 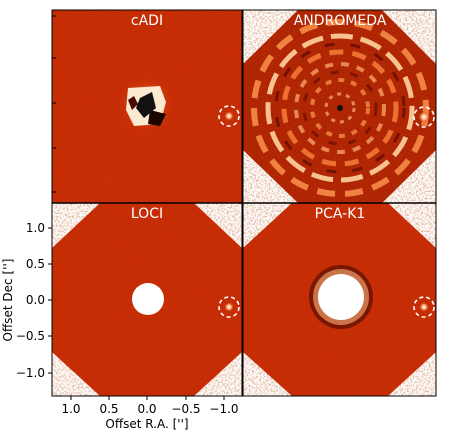 I want to click on pca-mask, so click(x=341, y=297).